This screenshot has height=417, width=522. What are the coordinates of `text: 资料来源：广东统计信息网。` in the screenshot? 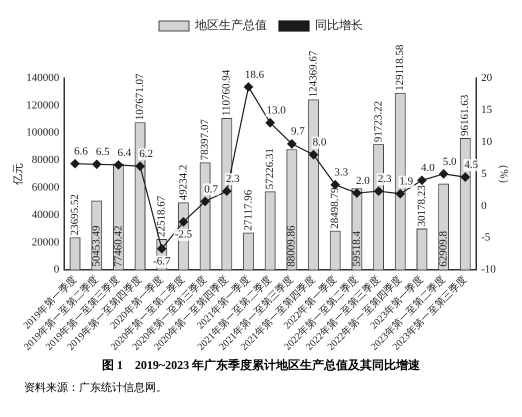 It's located at (96, 387).